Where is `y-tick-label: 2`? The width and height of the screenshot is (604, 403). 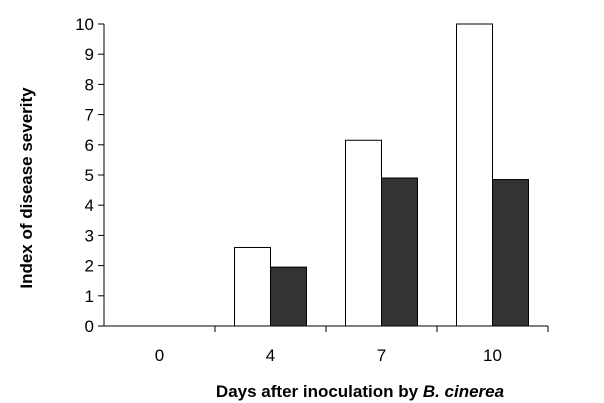 y-tick-label: 2 is located at coordinates (89, 266).